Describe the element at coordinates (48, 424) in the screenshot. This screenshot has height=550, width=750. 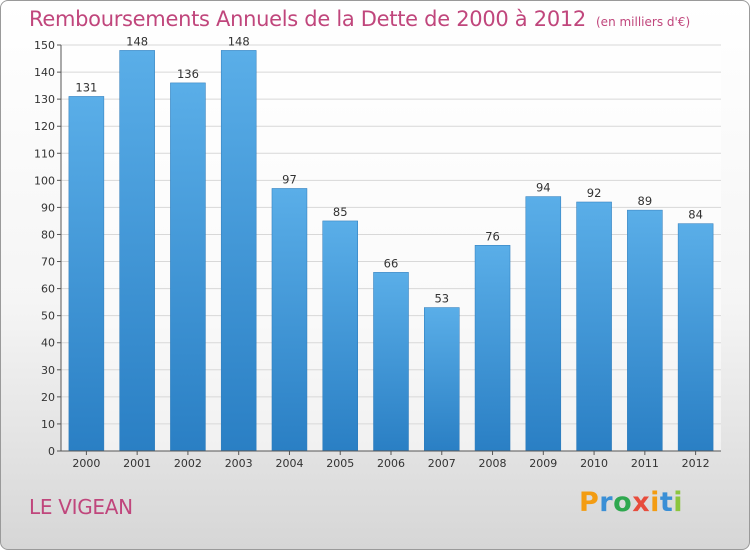
I see `y-tick-label-10: 10` at that location.